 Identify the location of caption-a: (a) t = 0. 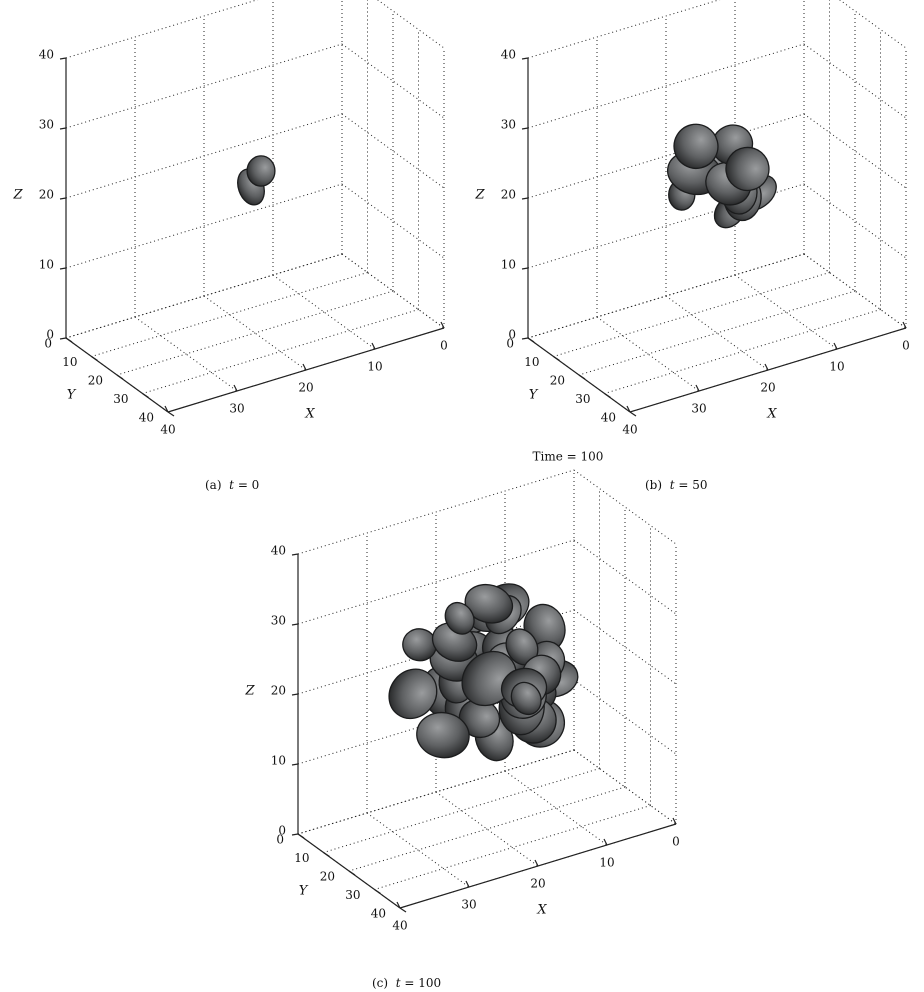
(232, 485).